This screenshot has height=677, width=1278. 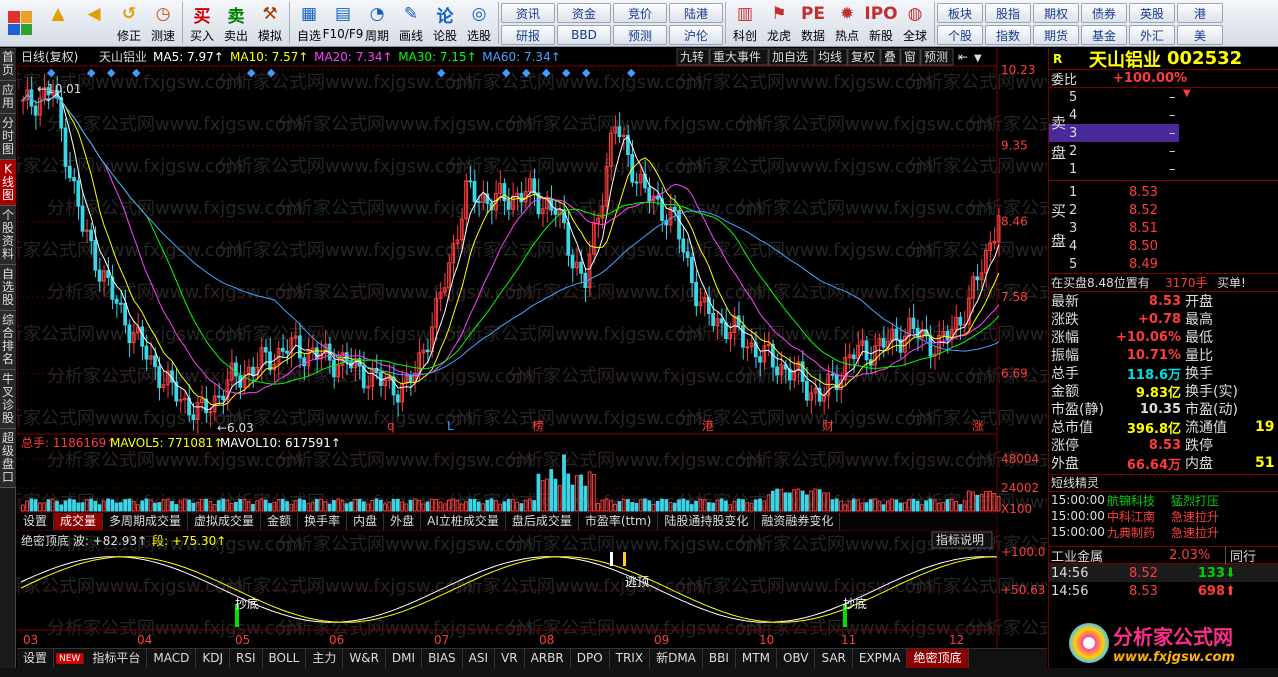 What do you see at coordinates (35, 658) in the screenshot?
I see `indicator-tab: 设置` at bounding box center [35, 658].